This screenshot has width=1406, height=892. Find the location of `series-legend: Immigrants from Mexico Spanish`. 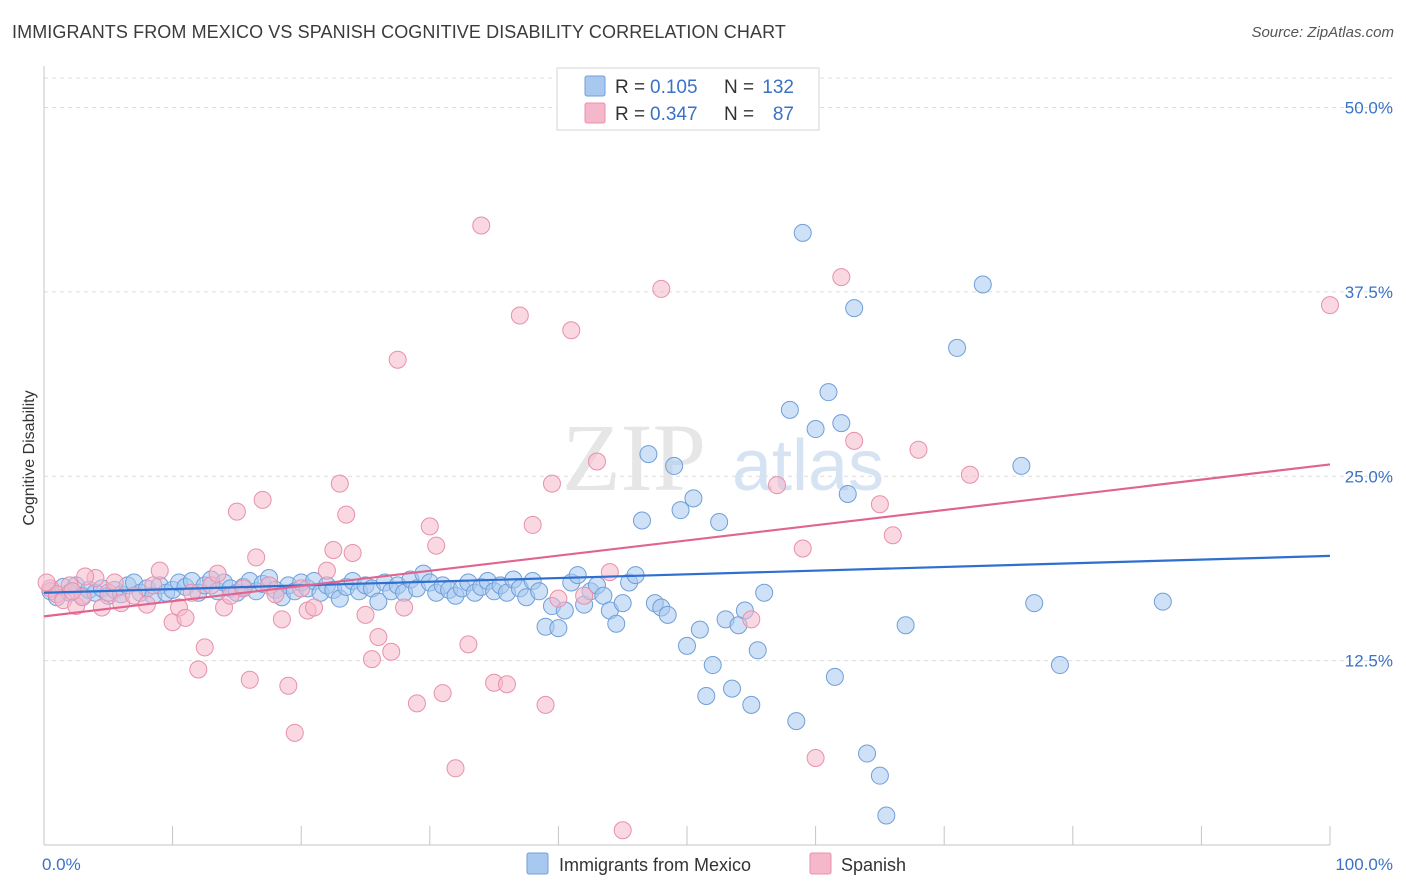

series-legend: Immigrants from Mexico Spanish is located at coordinates (716, 863).